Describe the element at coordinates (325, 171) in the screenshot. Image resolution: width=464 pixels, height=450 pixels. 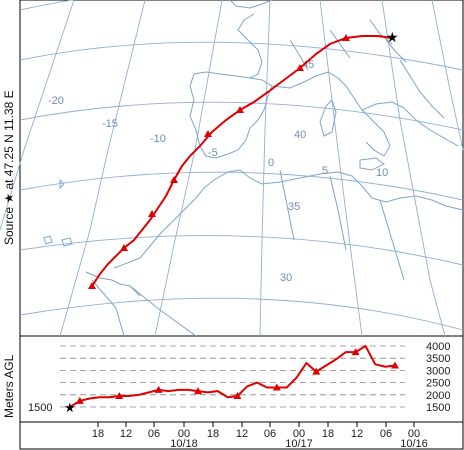
I see `longitude-label: 5` at that location.